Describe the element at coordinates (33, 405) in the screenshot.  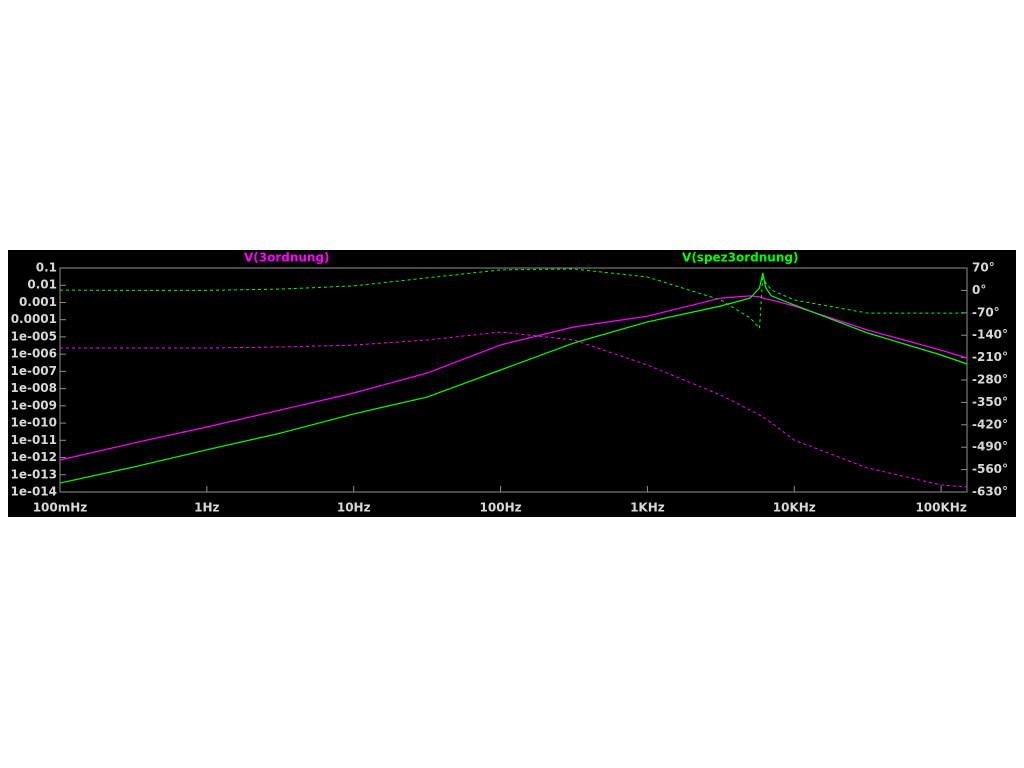
I see `y-tick-label: 1e-009` at that location.